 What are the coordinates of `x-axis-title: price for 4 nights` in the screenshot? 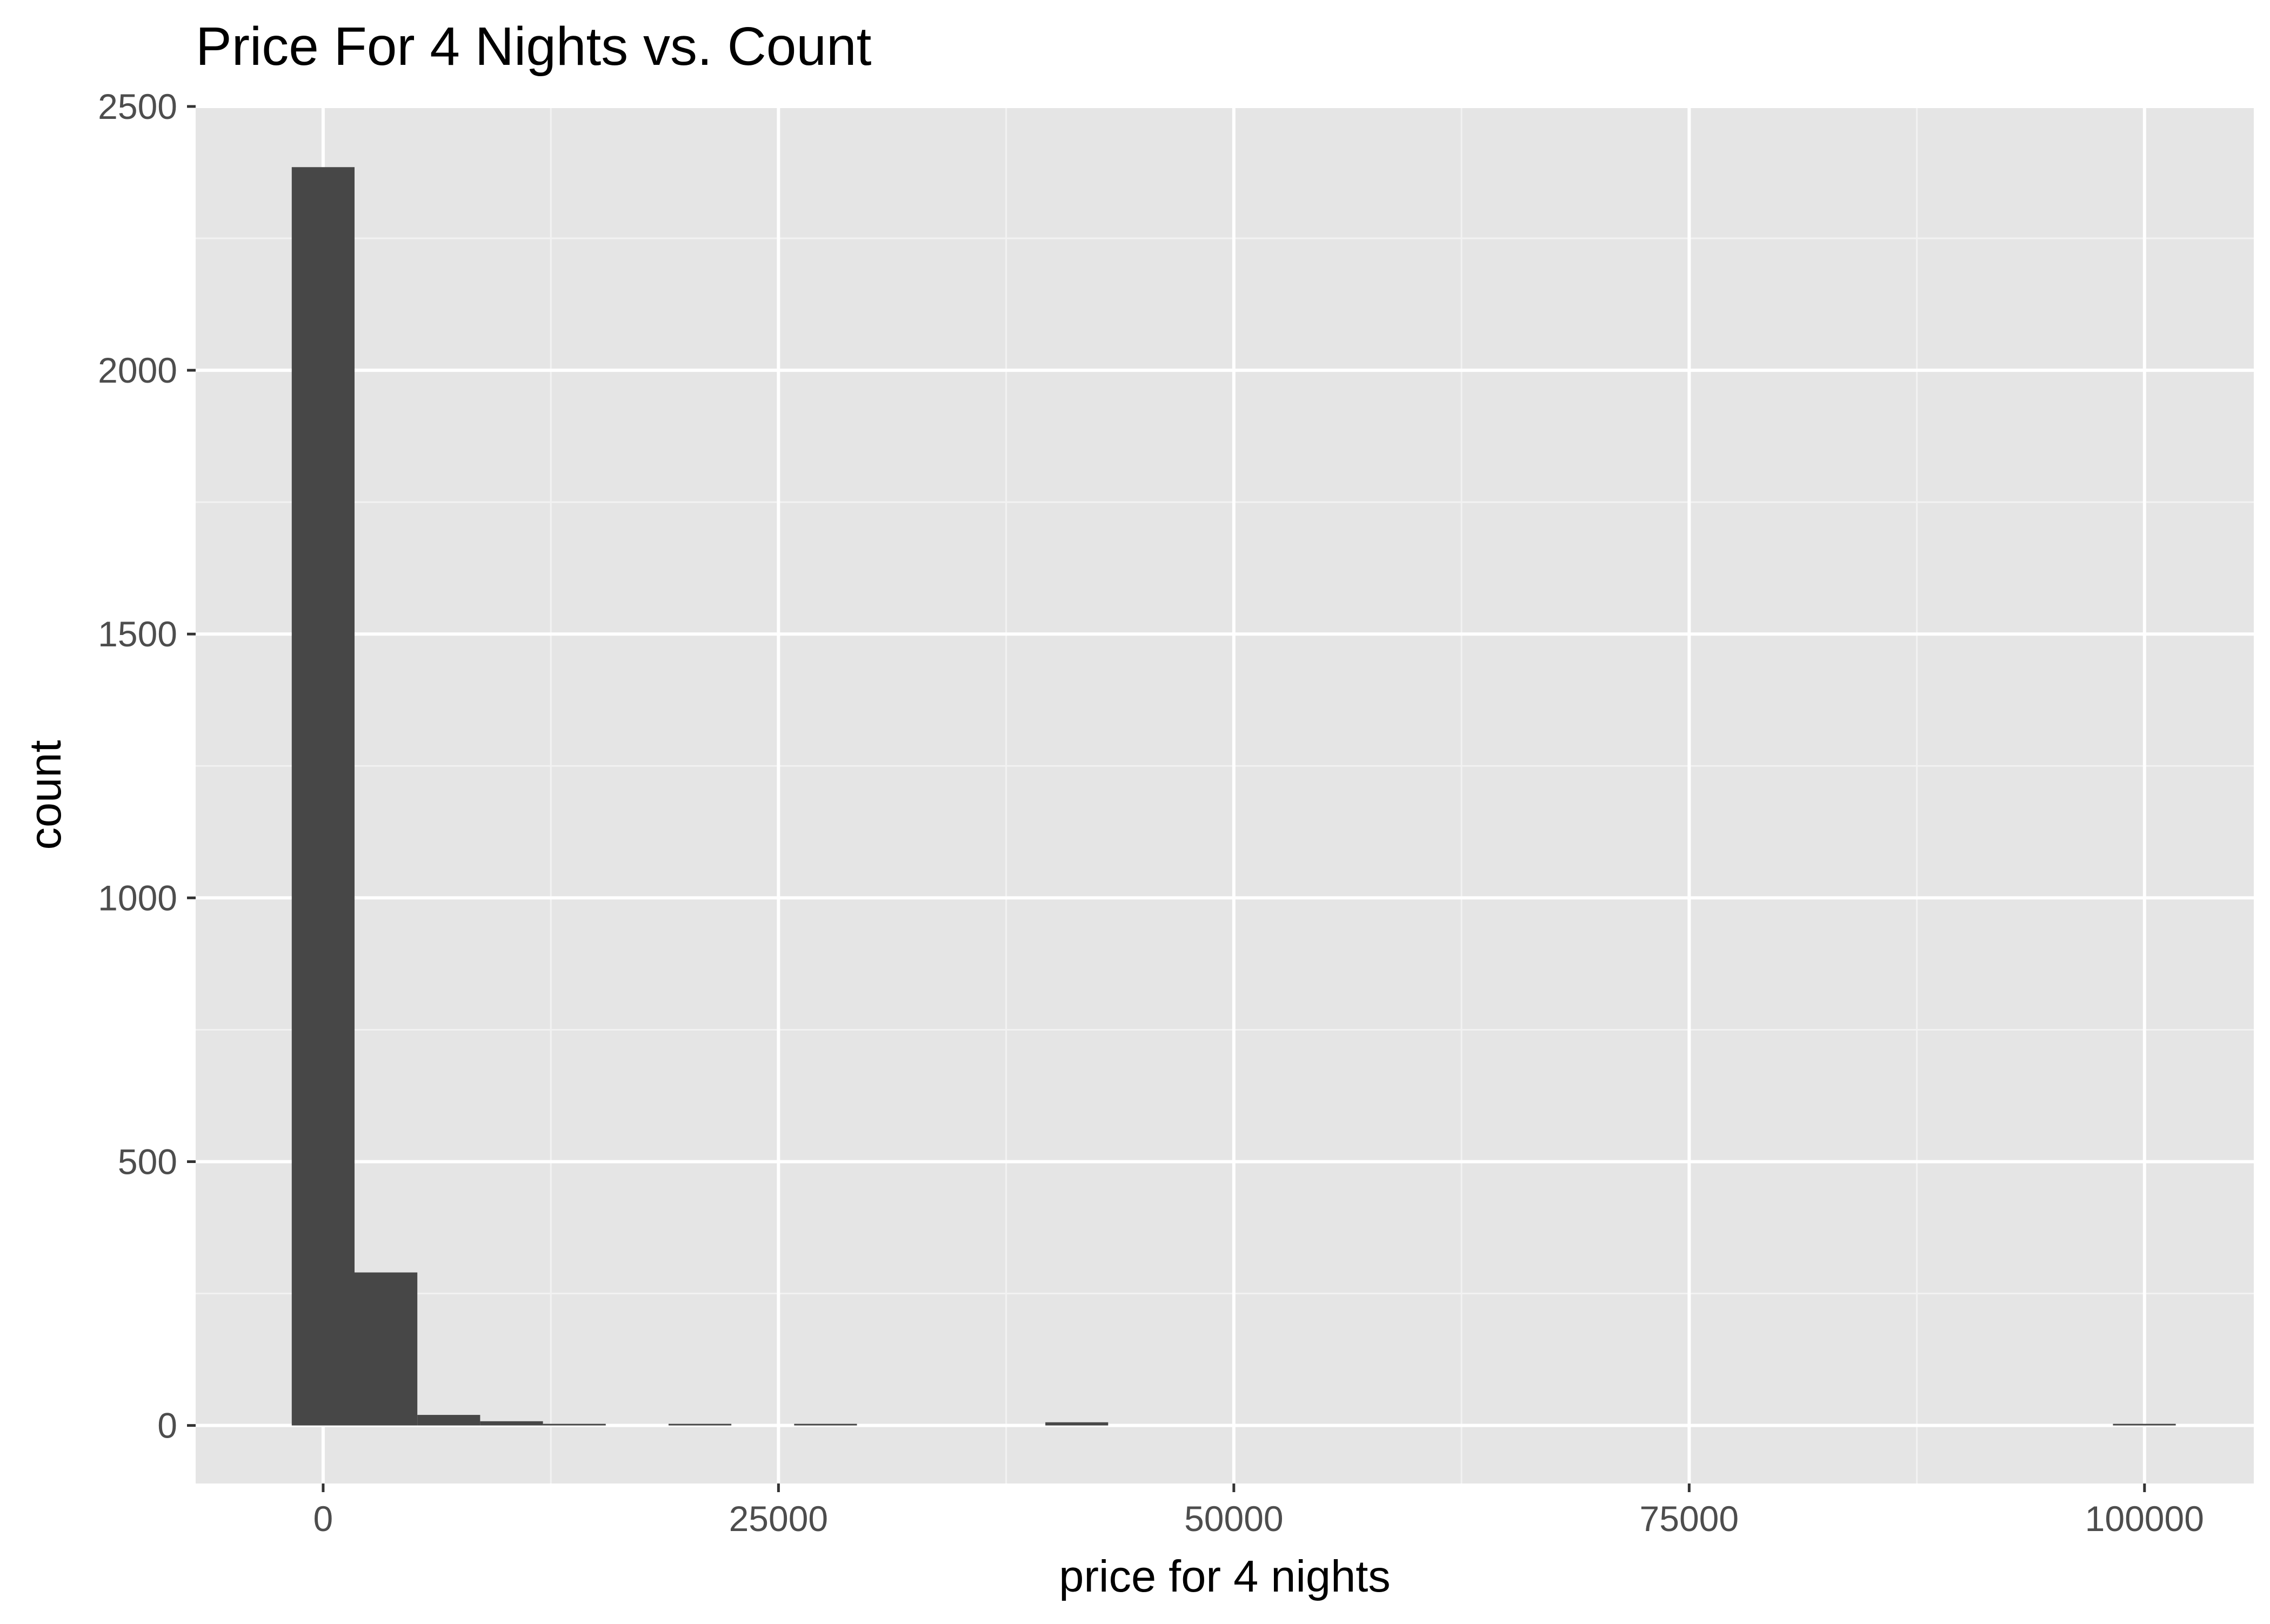 It's located at (1225, 1576).